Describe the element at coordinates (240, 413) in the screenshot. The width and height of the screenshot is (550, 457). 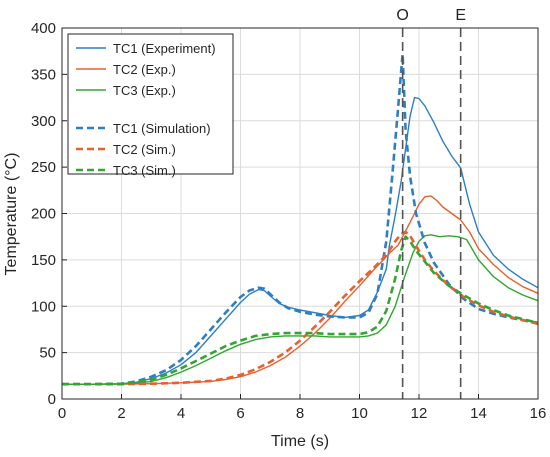
I see `x-tick-label: 6` at that location.